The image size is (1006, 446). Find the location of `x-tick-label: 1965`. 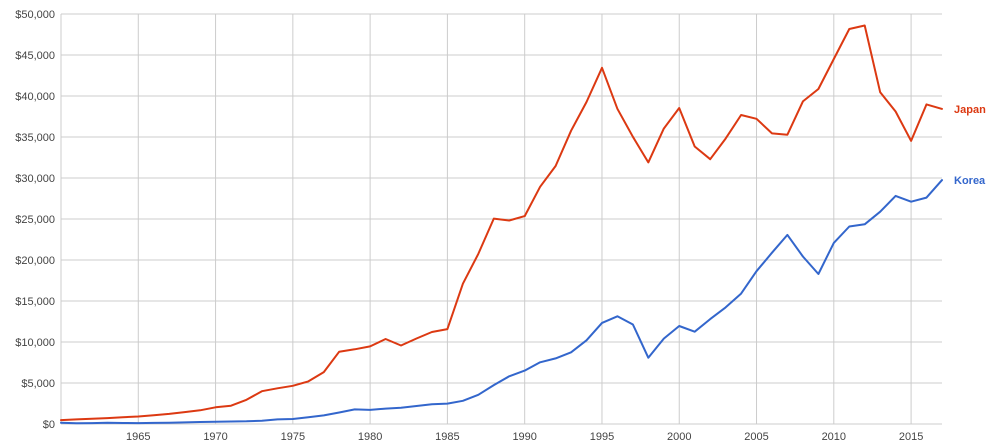

x-tick-label: 1965 is located at coordinates (138, 437).